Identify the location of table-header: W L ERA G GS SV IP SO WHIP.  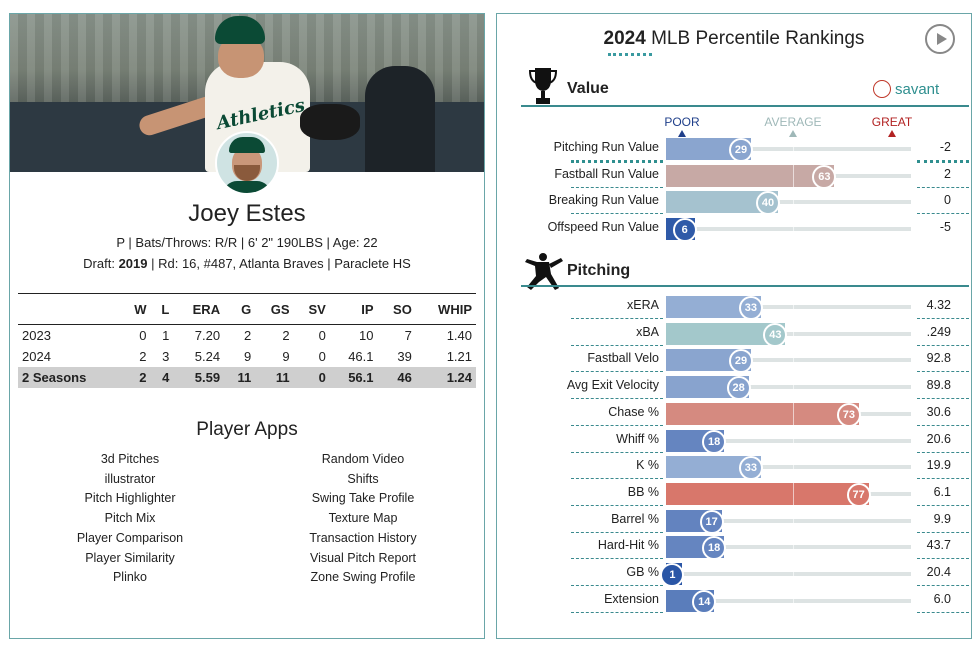
(247, 309).